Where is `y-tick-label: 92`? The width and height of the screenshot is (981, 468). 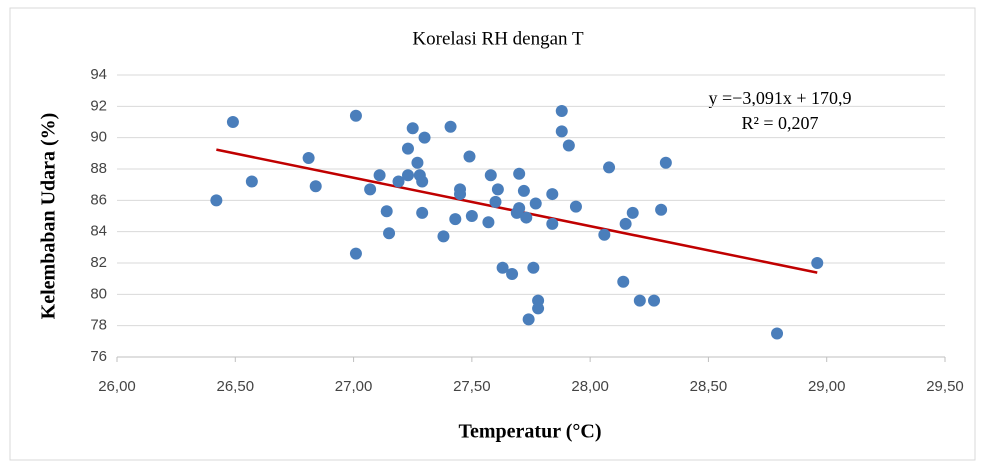
y-tick-label: 92 is located at coordinates (98, 105).